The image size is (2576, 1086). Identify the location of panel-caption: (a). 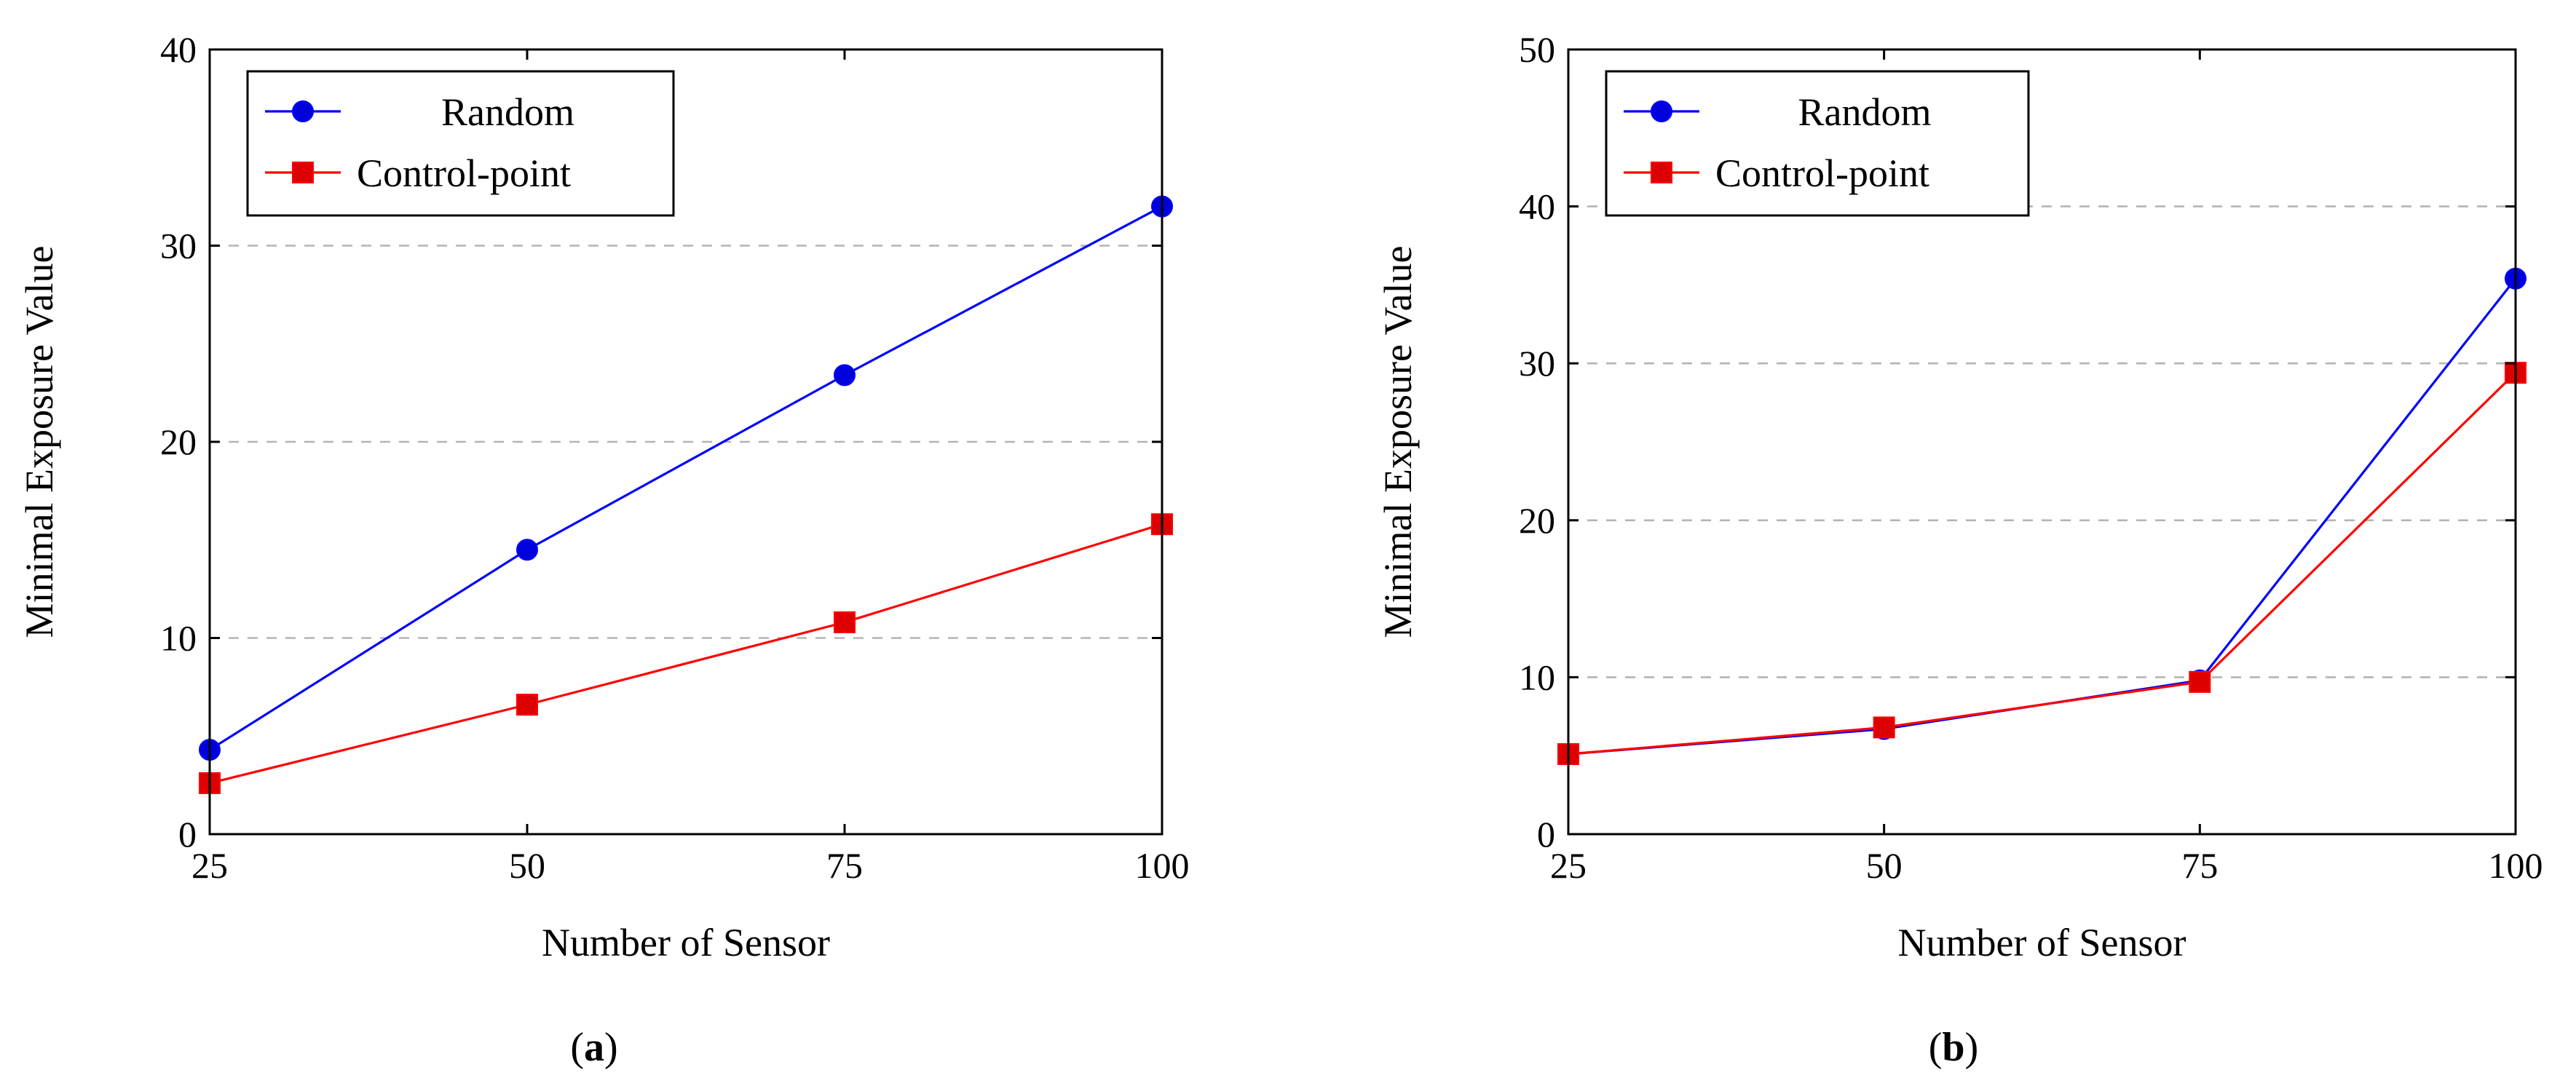
(593, 1047).